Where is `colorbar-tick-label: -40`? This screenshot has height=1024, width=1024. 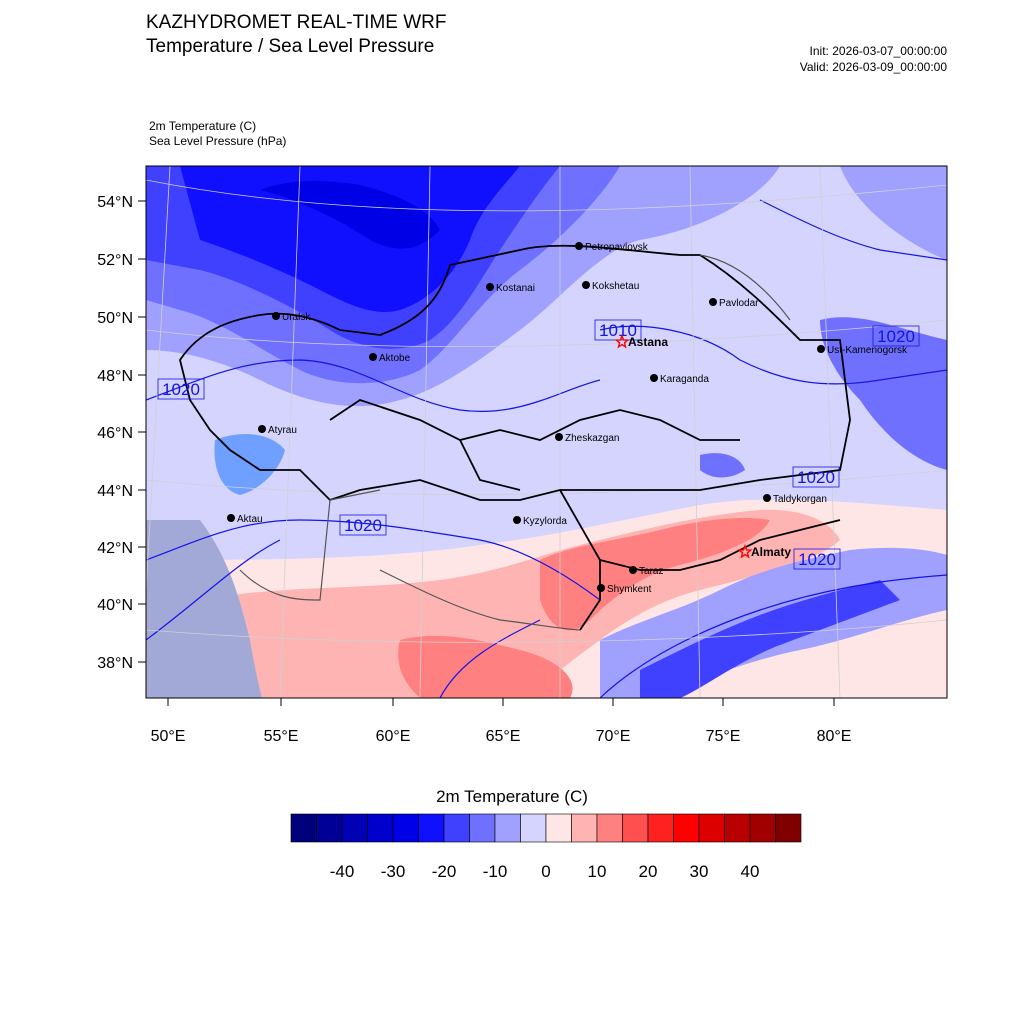 colorbar-tick-label: -40 is located at coordinates (342, 871).